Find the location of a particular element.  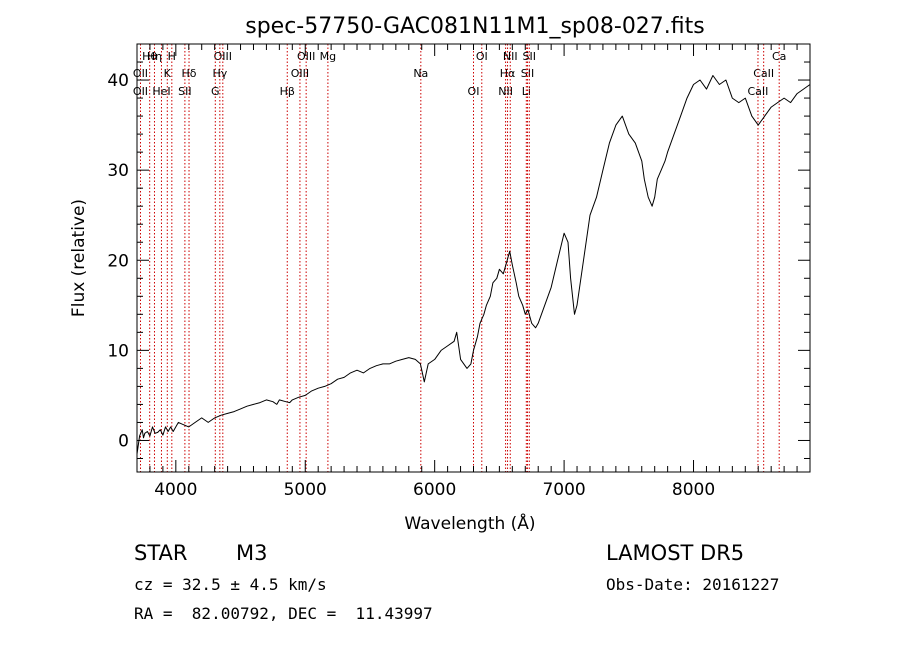

marker-label: Hη is located at coordinates (154, 56).